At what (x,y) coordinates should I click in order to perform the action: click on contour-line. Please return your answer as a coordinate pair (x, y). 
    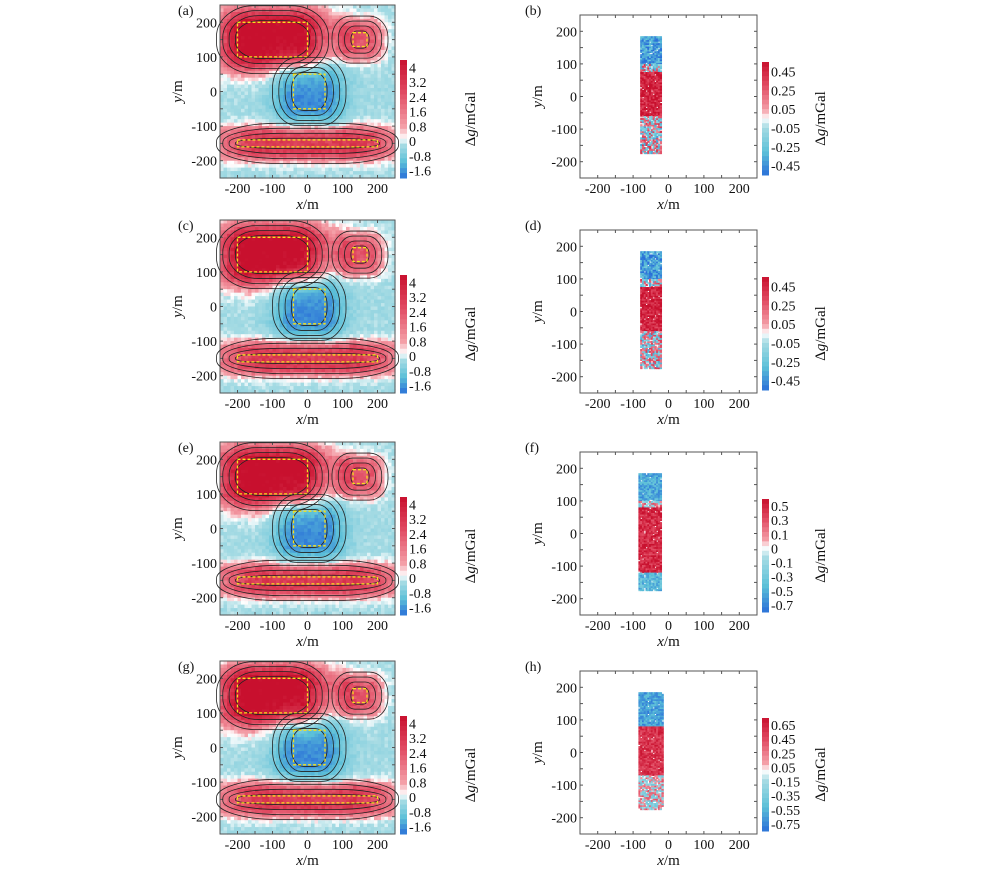
    Looking at the image, I should click on (307, 143).